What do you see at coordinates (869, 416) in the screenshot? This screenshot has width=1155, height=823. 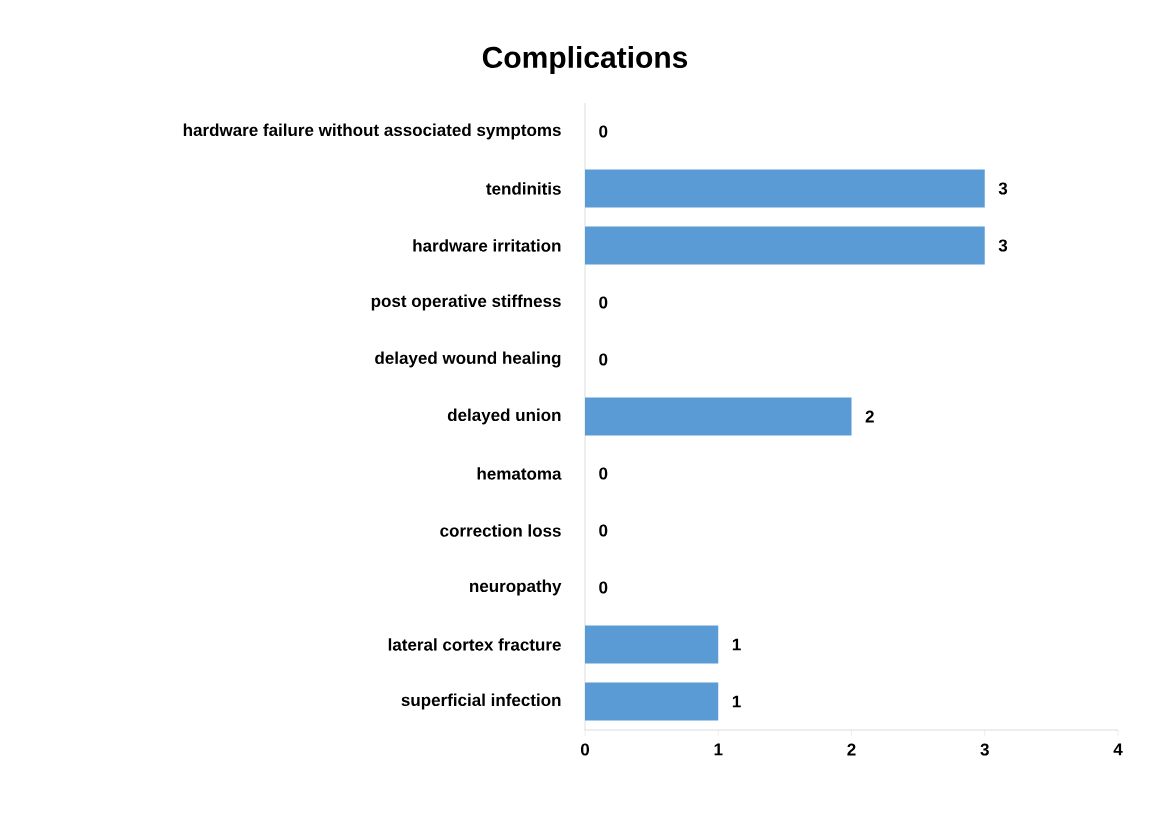 I see `data-label: 2` at bounding box center [869, 416].